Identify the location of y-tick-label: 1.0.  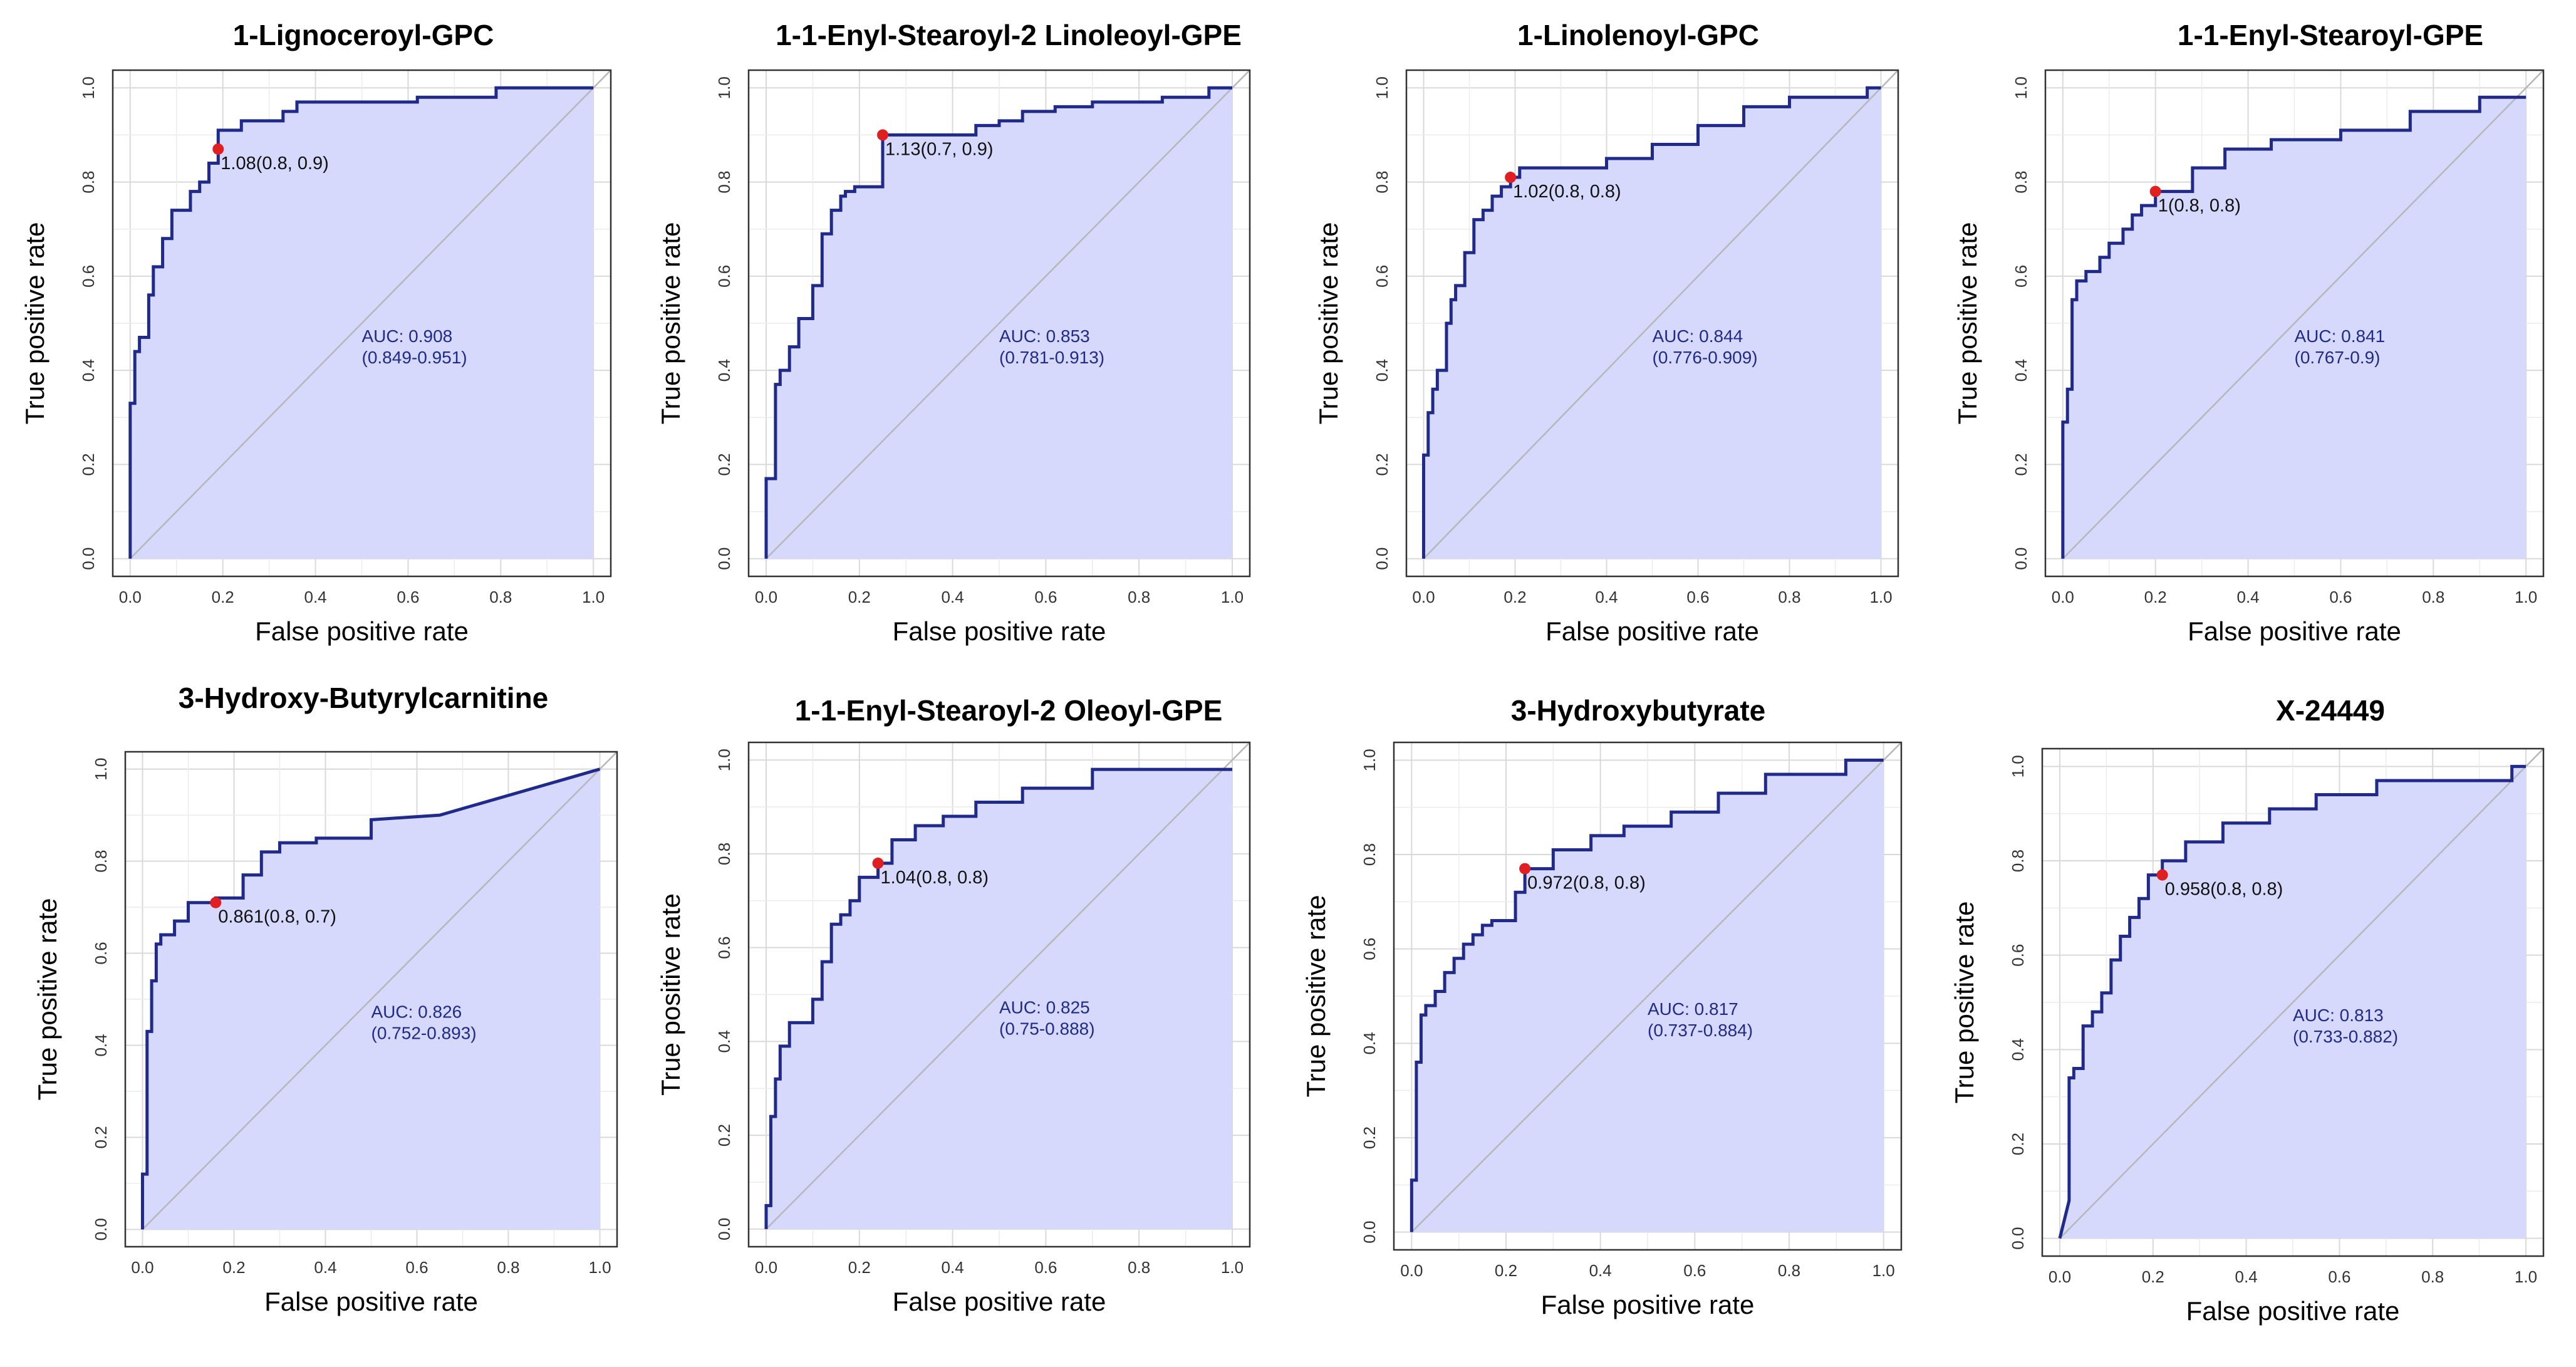
(724, 760).